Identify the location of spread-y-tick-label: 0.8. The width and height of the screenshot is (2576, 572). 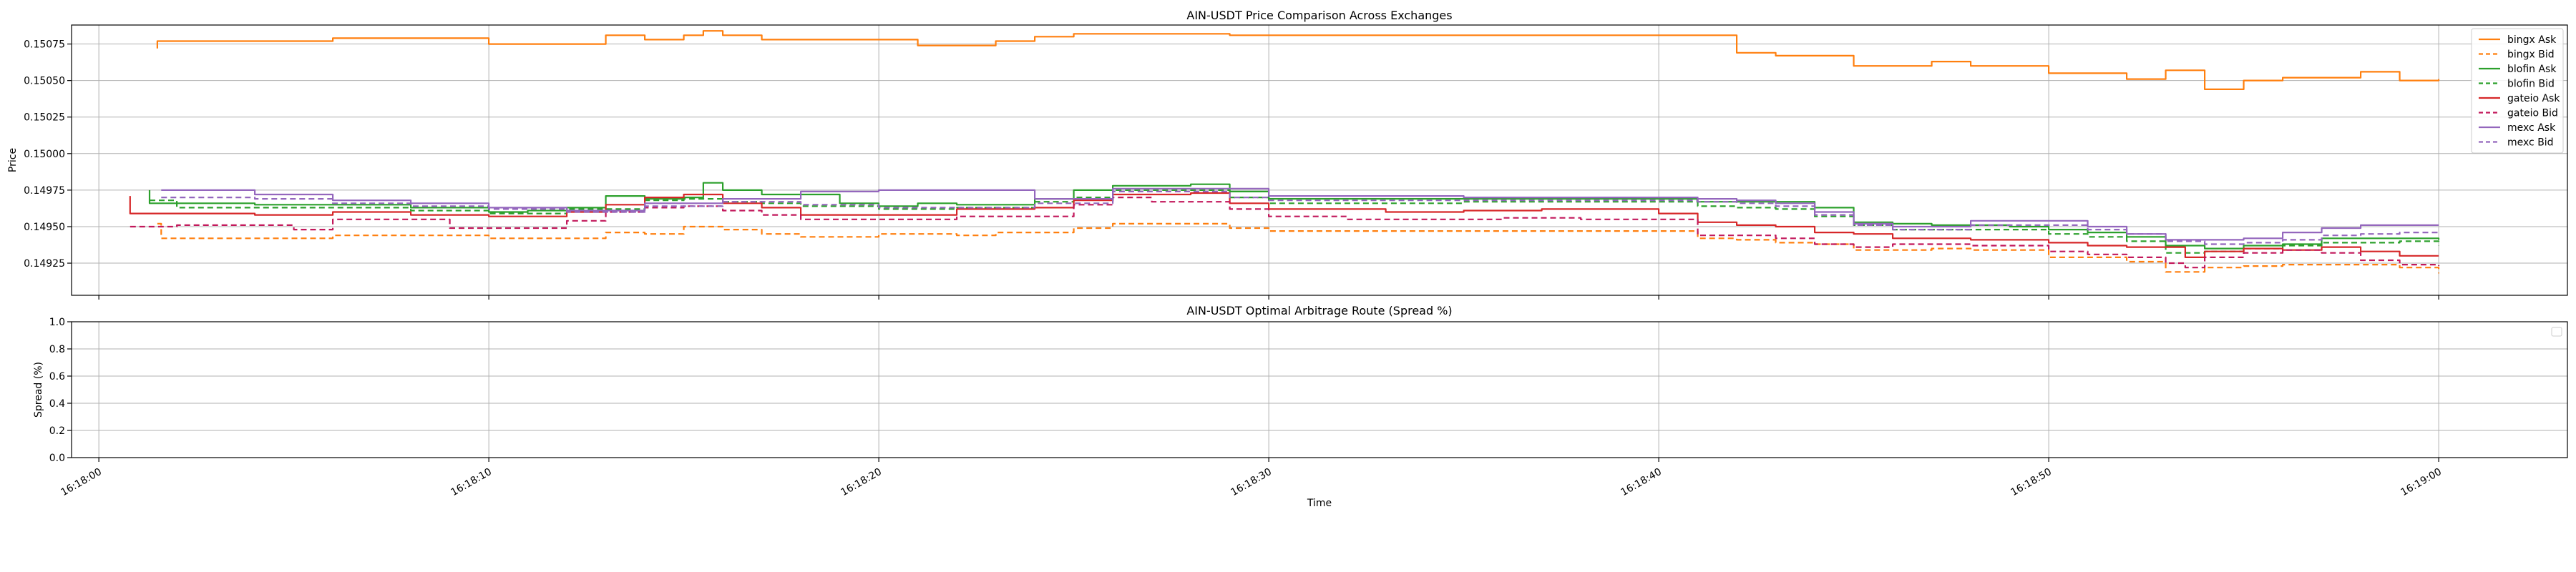
(57, 349).